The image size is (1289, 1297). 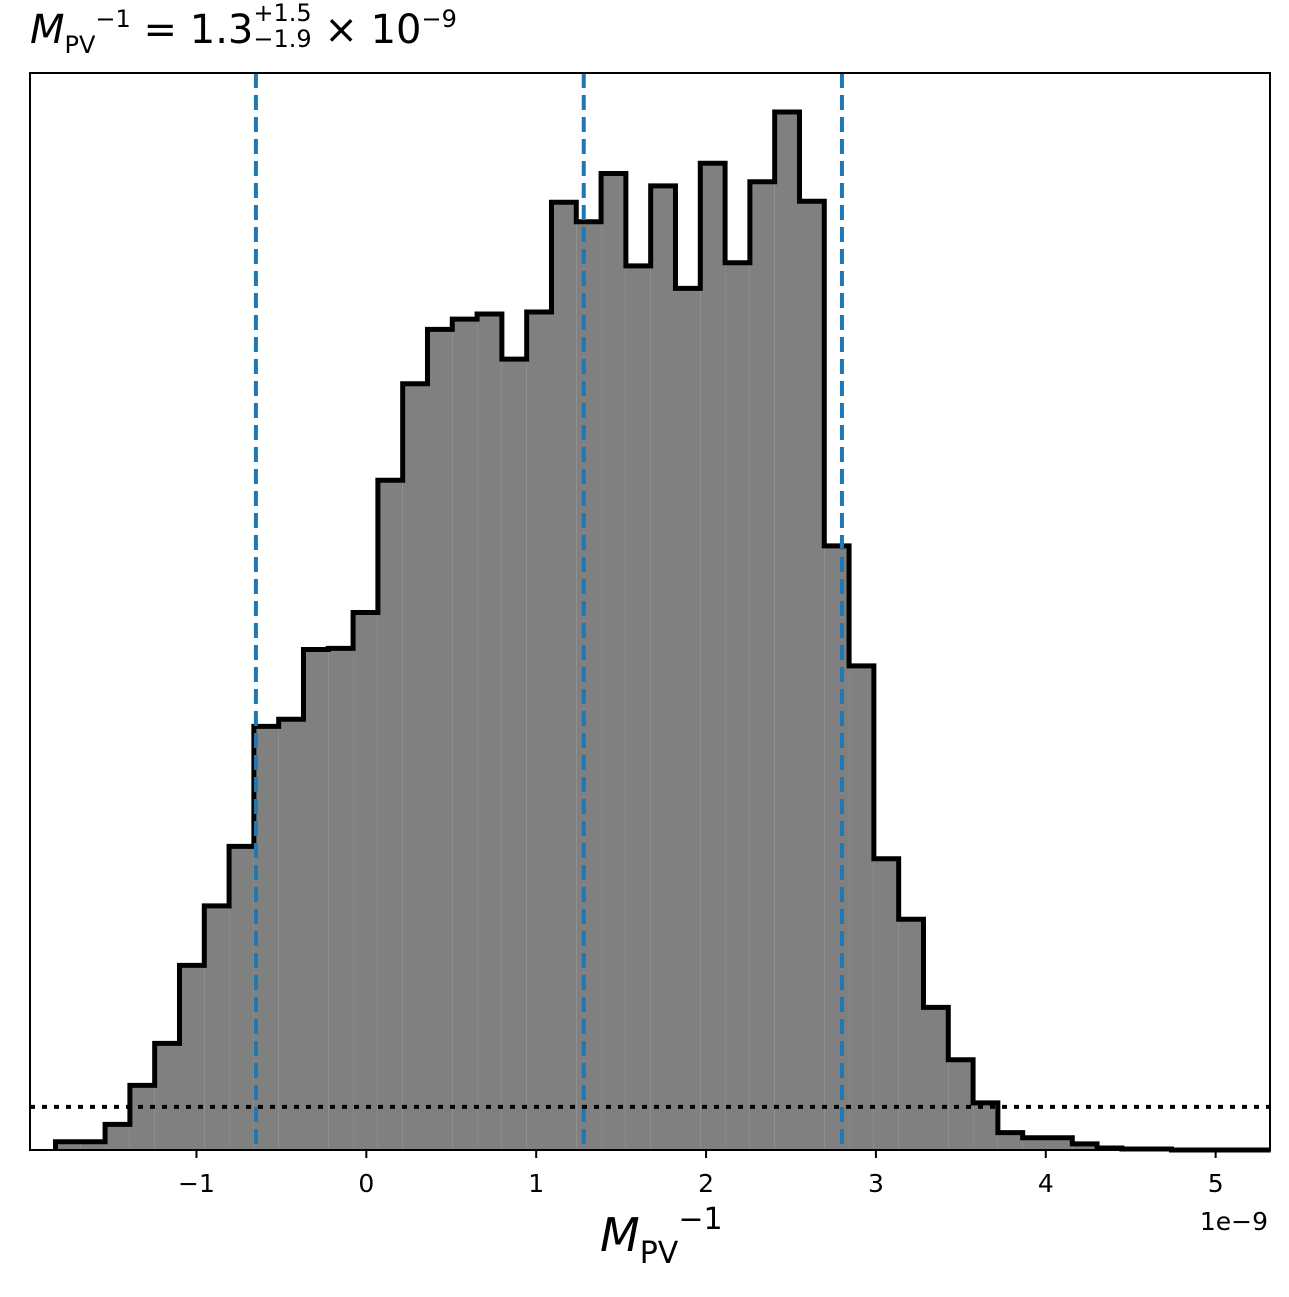 I want to click on title-lower-error: −1.9, so click(x=282, y=39).